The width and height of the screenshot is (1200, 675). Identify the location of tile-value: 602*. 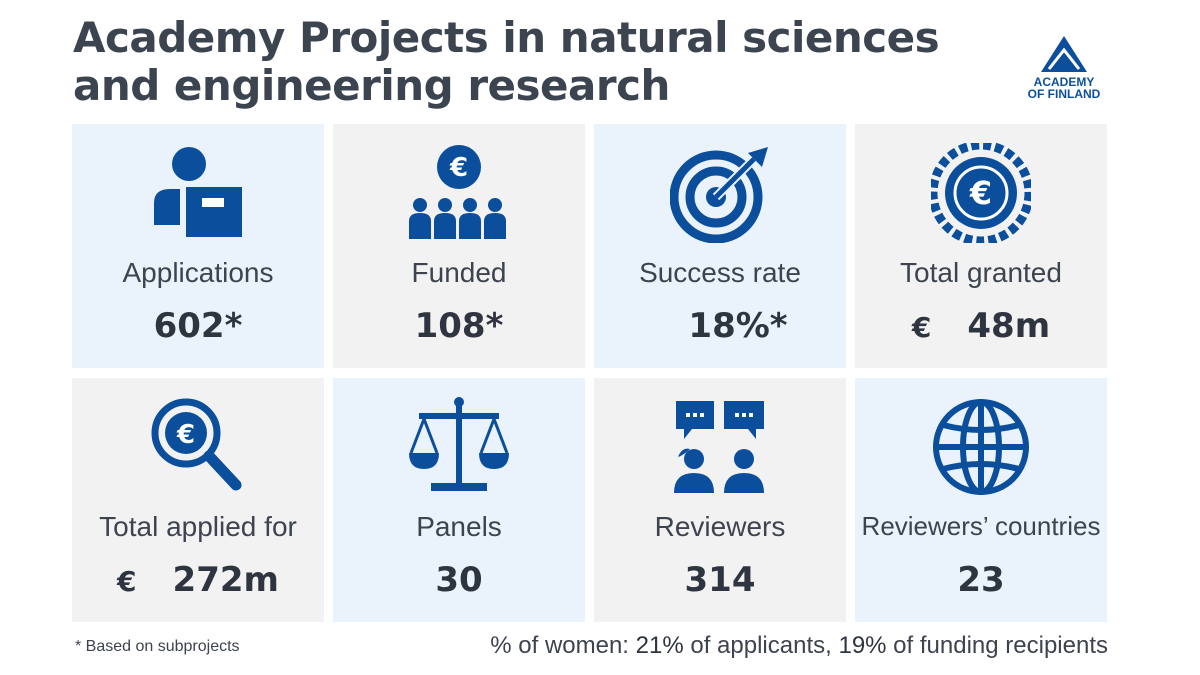
(198, 326).